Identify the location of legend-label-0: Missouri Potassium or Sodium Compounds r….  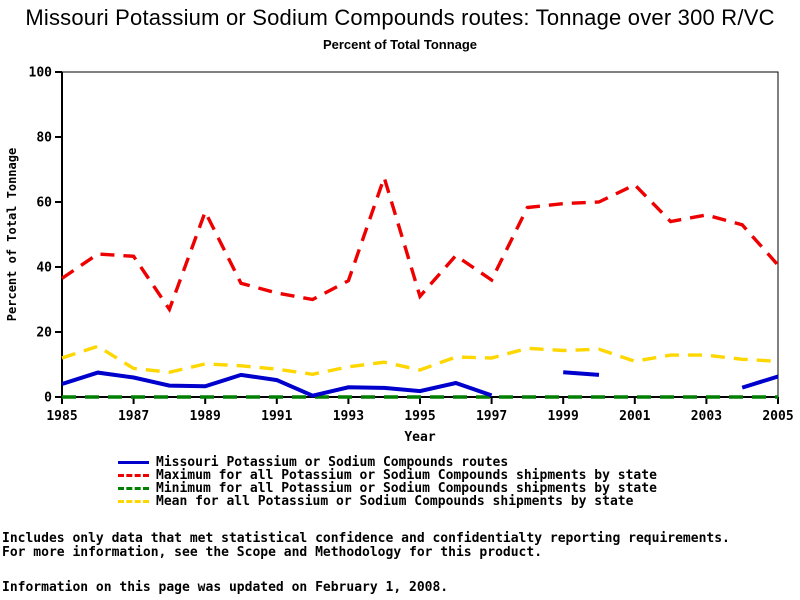
(332, 462).